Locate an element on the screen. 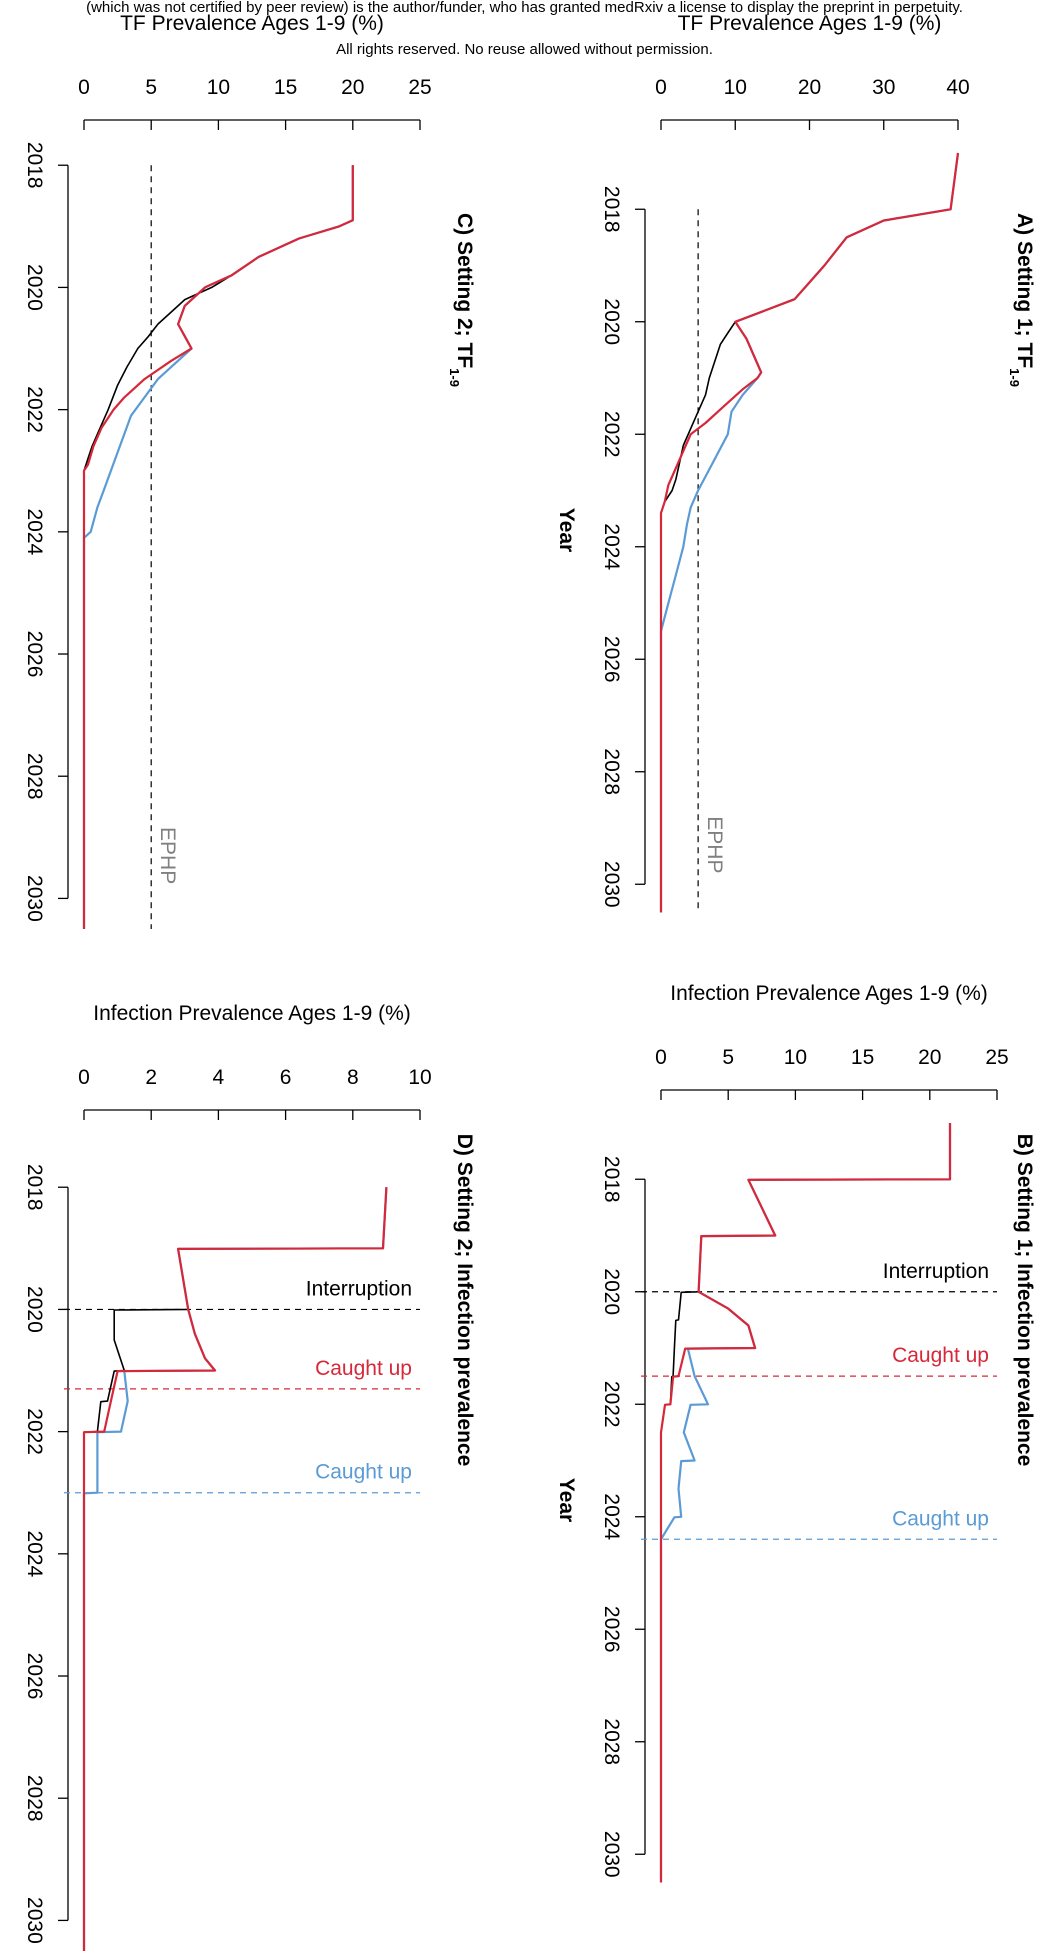  panel-title-main: B) Setting 1; Infection prevalence is located at coordinates (1024, 1300).